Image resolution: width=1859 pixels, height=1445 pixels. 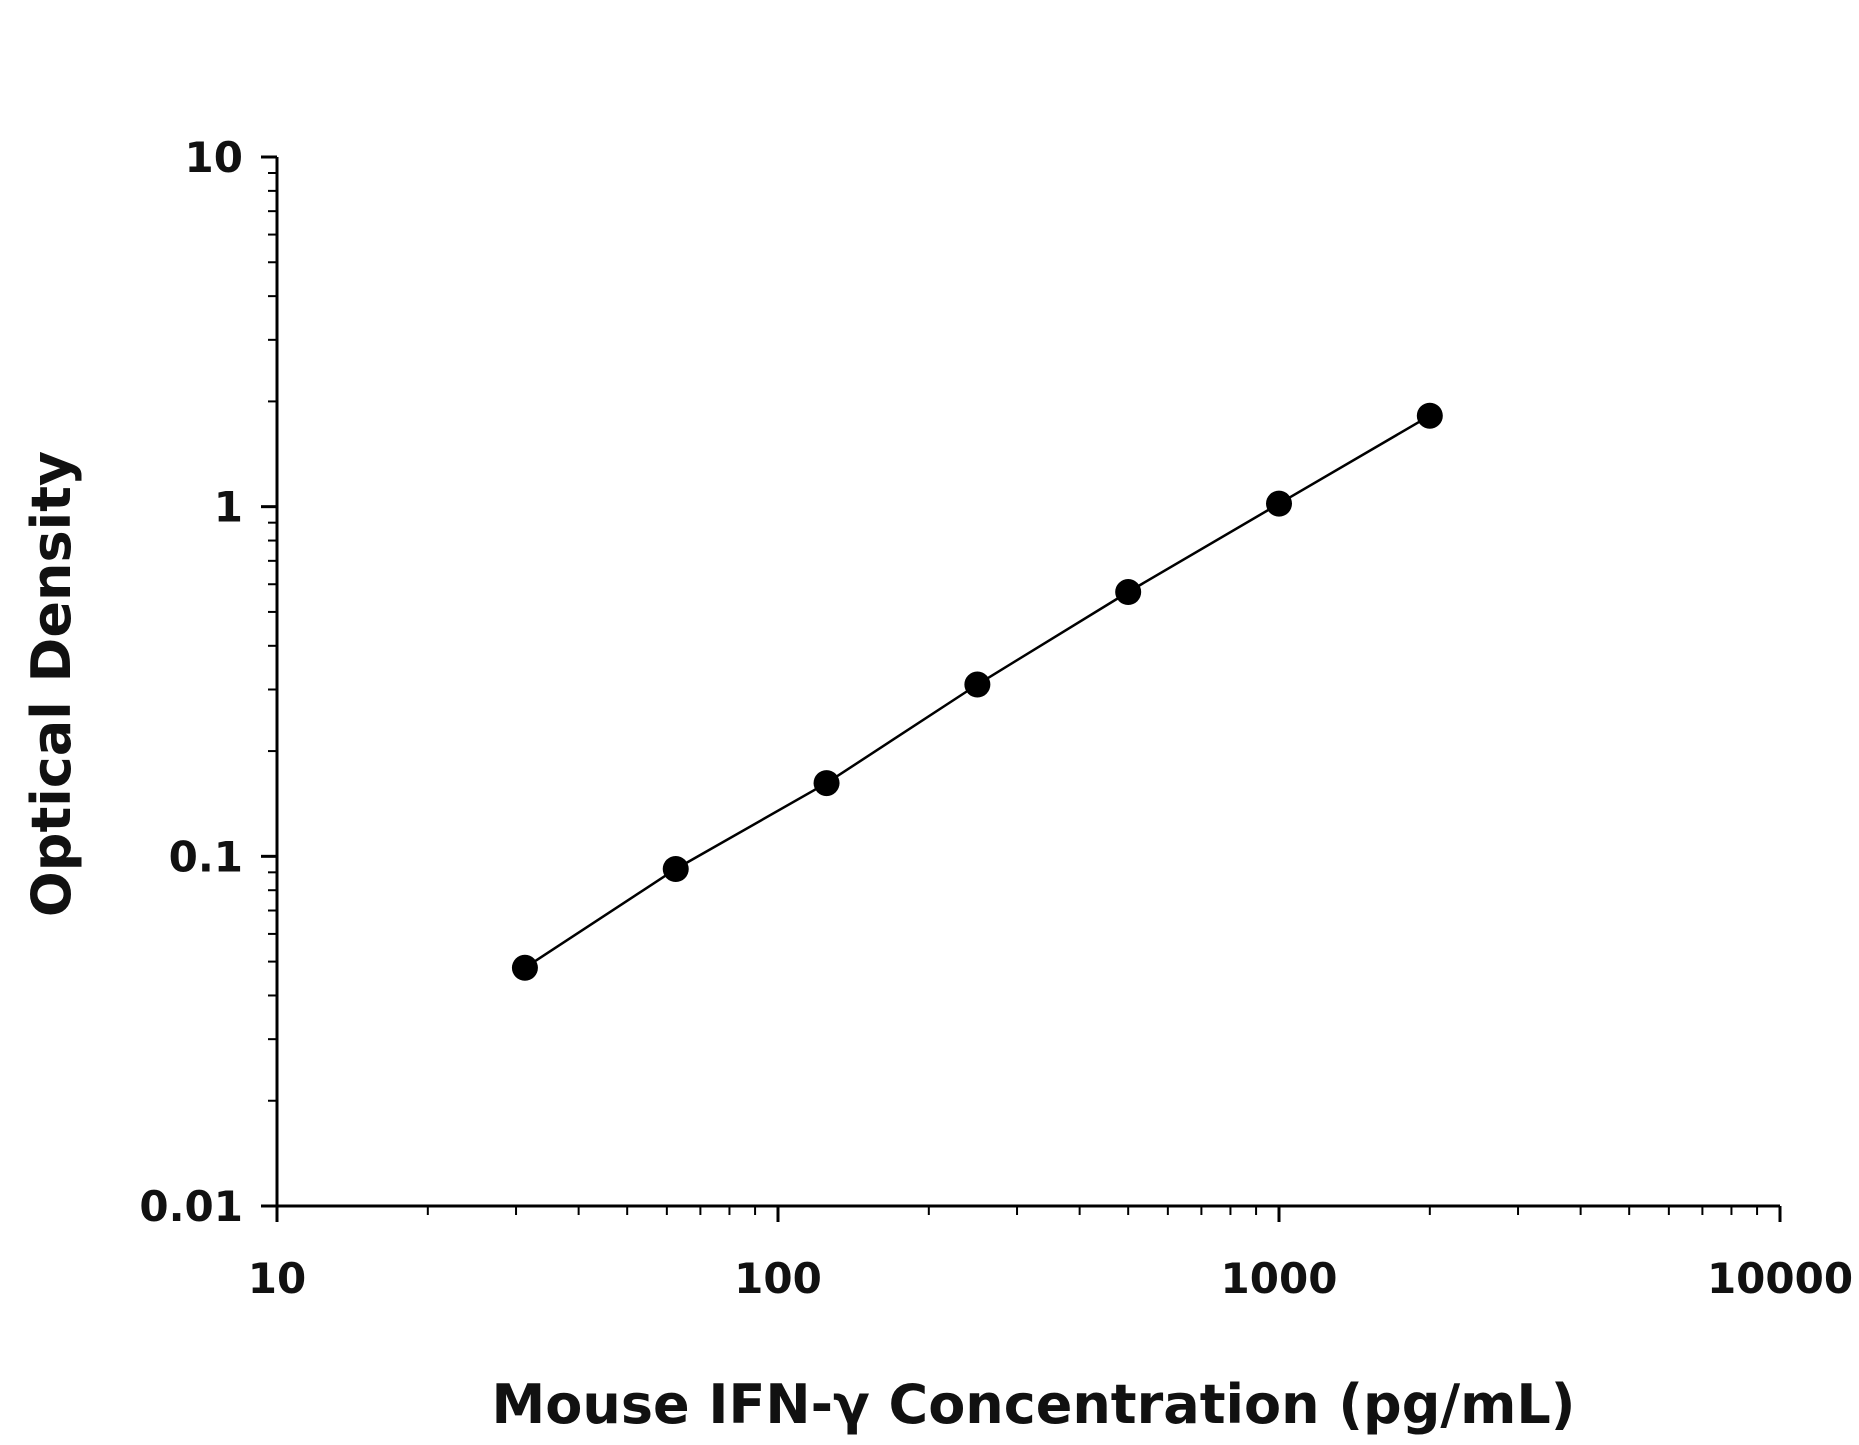 What do you see at coordinates (206, 856) in the screenshot?
I see `y-tick-label: 0.1` at bounding box center [206, 856].